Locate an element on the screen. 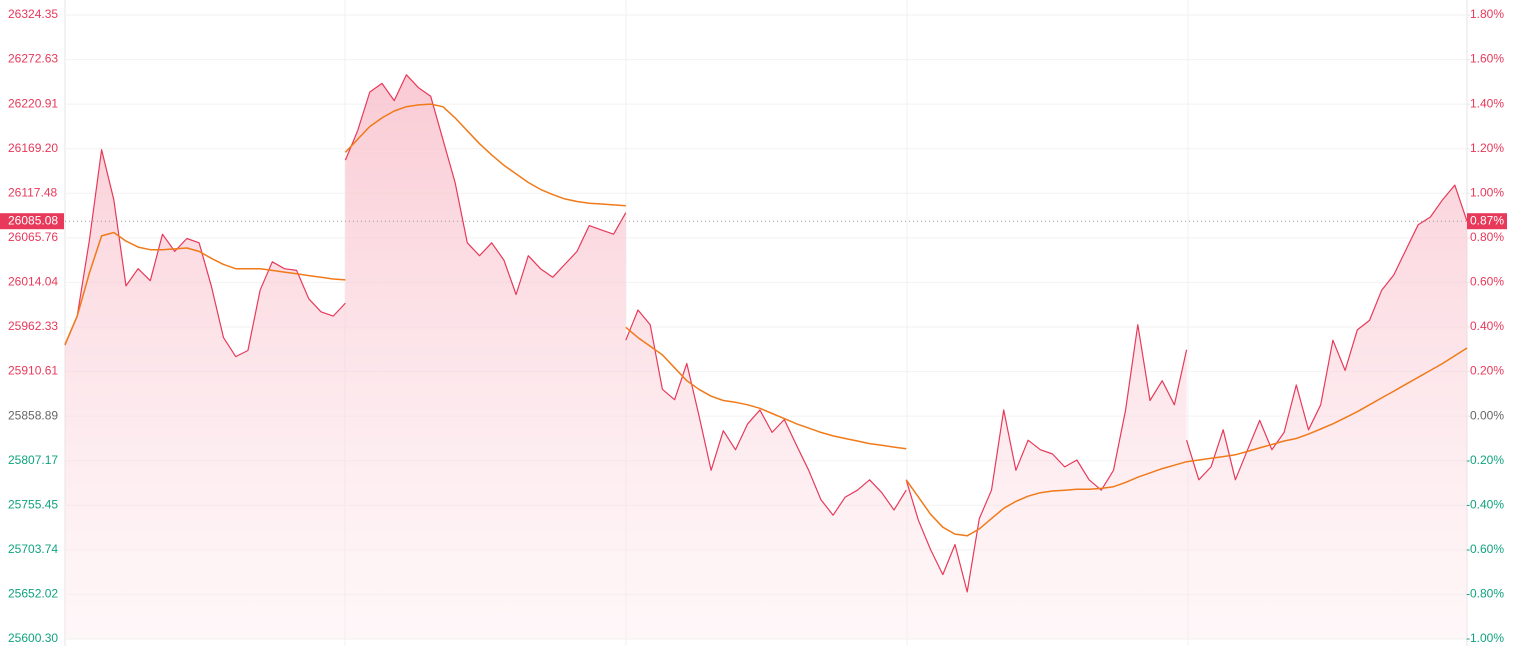 This screenshot has width=1520, height=646. y2-tick-label: 1.60% is located at coordinates (1487, 59).